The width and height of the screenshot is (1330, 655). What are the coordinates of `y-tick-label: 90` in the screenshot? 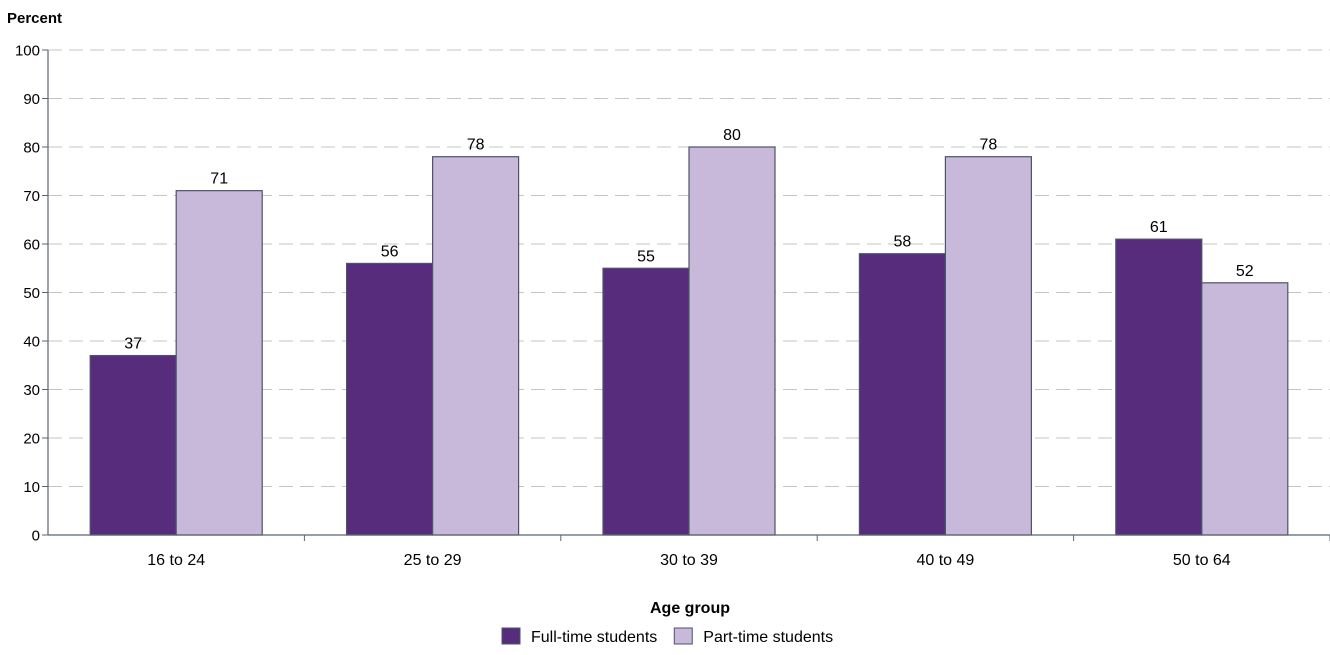 It's located at (31, 99).